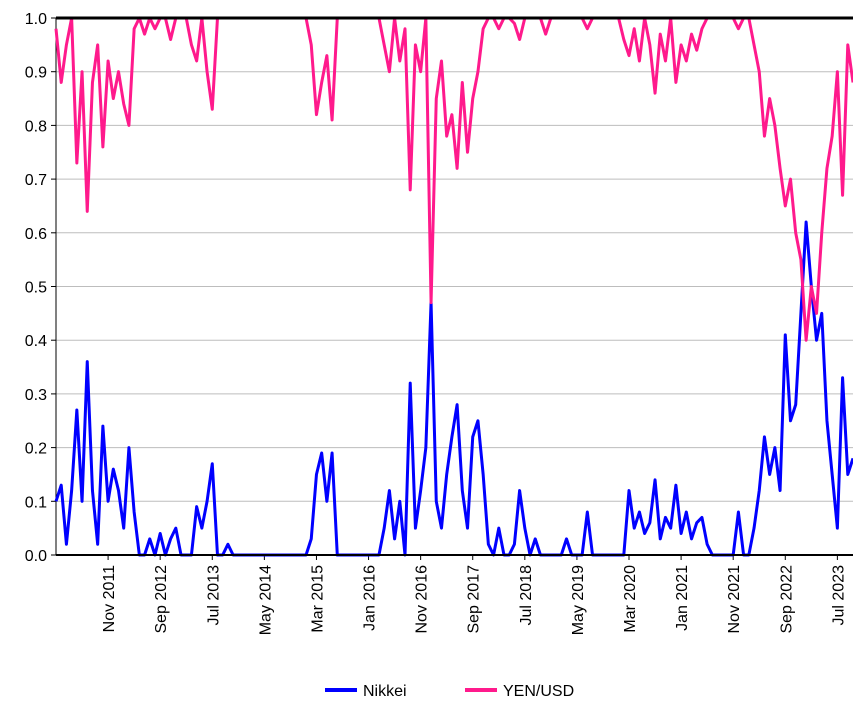 The height and width of the screenshot is (711, 853). Describe the element at coordinates (265, 600) in the screenshot. I see `x-tick-label: May 2014` at that location.